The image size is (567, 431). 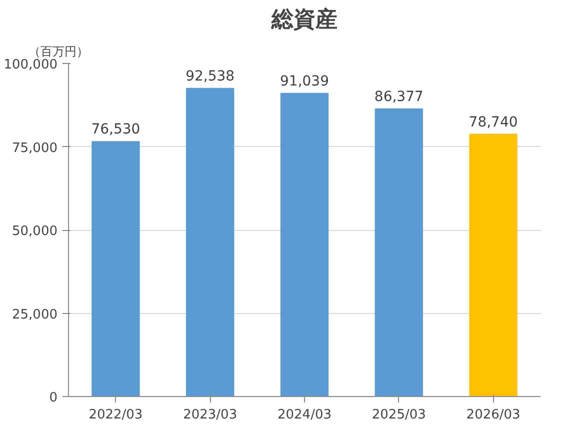 I want to click on x-tick-label: 2025/03, so click(x=399, y=415).